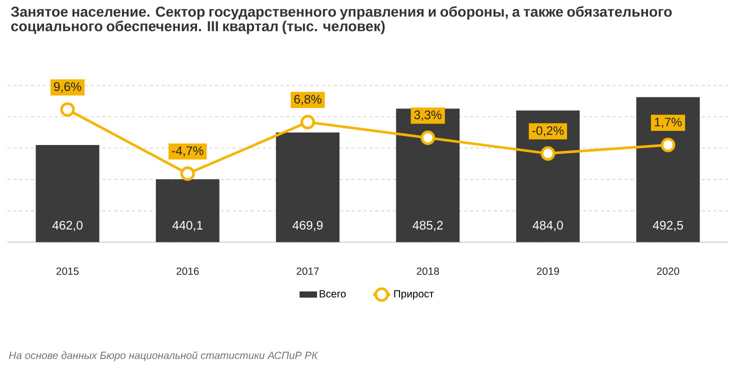  Describe the element at coordinates (428, 115) in the screenshot. I see `data-label: 3,3%` at that location.